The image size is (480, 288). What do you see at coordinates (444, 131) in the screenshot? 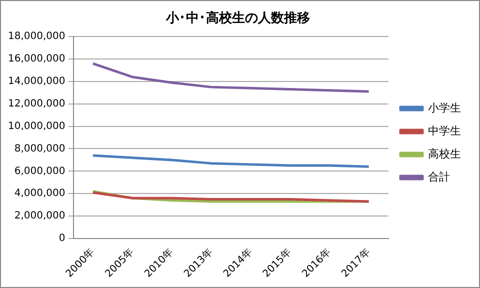
I see `legend-label: 中学生` at bounding box center [444, 131].